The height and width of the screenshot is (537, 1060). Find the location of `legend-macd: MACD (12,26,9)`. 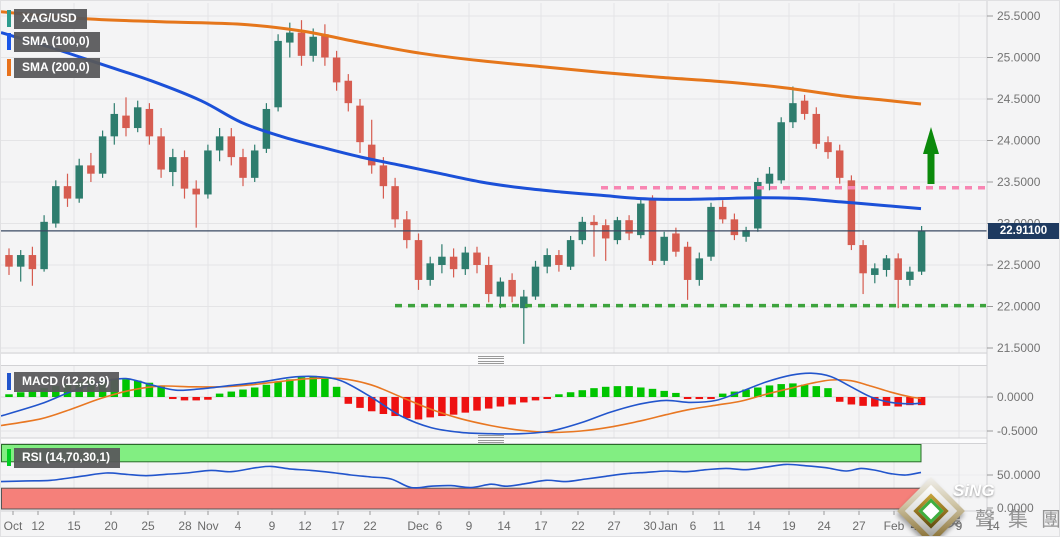

legend-macd: MACD (12,26,9) is located at coordinates (67, 382).